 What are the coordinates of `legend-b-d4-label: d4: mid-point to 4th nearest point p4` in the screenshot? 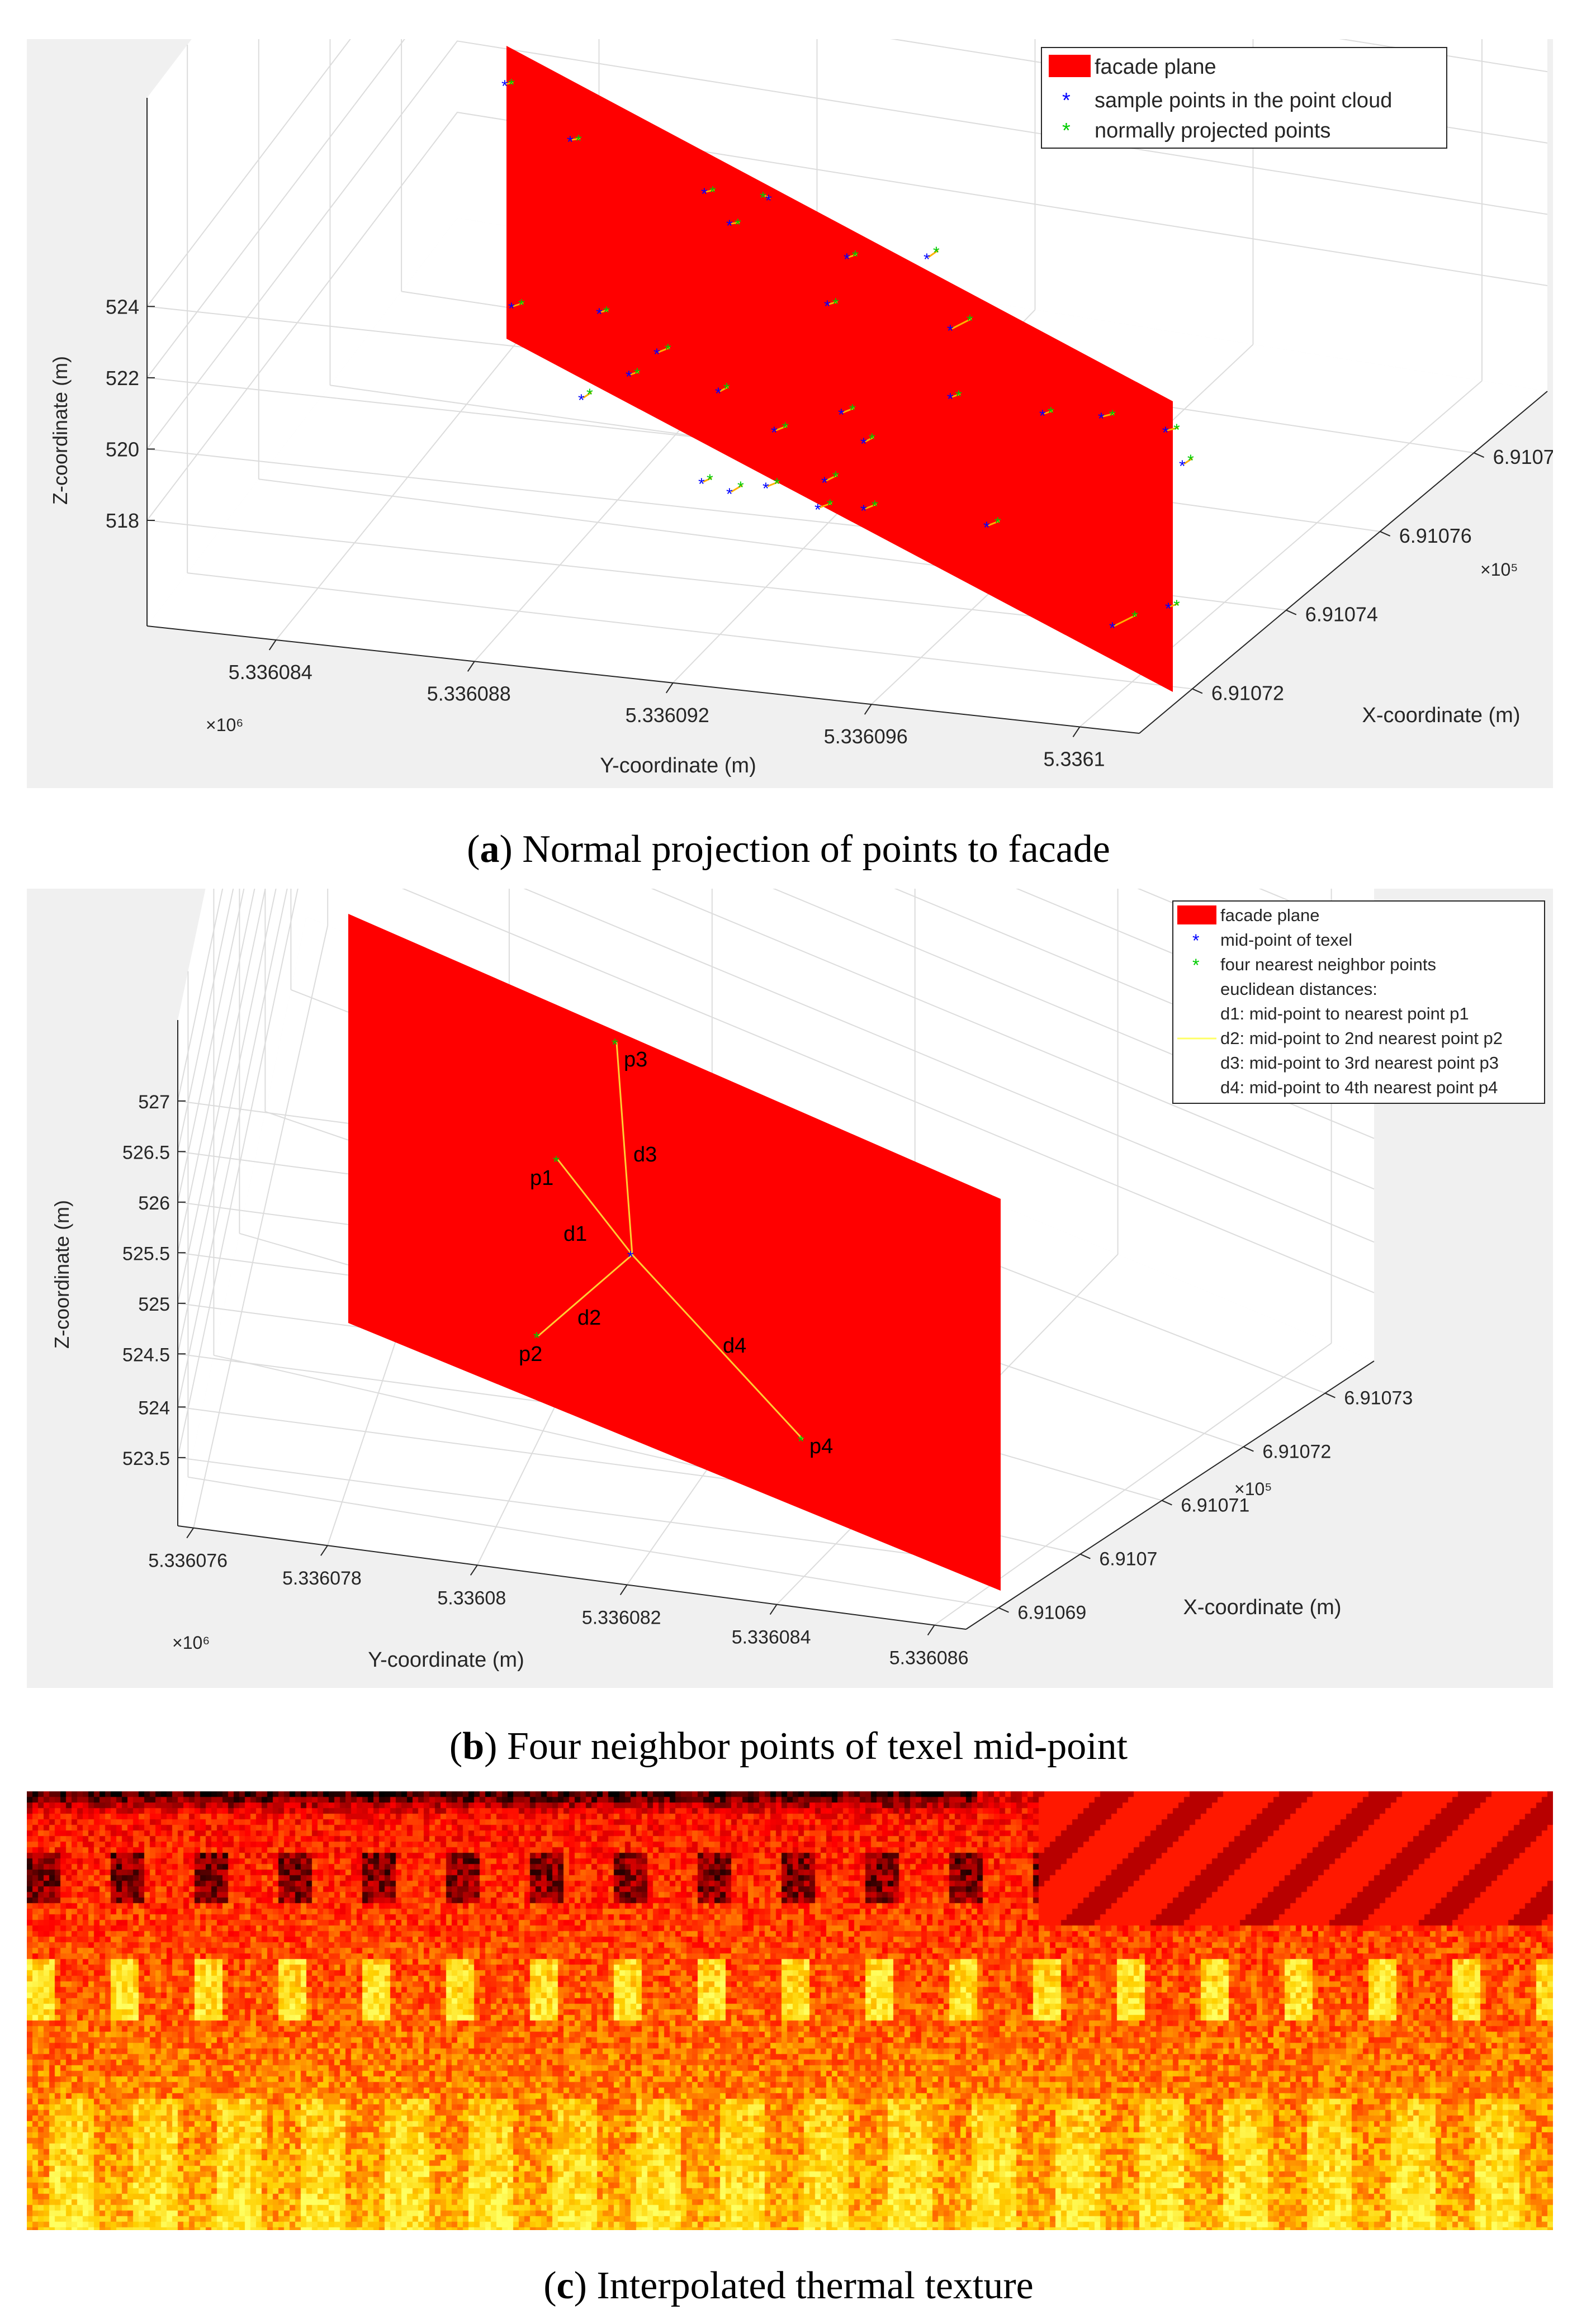 It's located at (1359, 1087).